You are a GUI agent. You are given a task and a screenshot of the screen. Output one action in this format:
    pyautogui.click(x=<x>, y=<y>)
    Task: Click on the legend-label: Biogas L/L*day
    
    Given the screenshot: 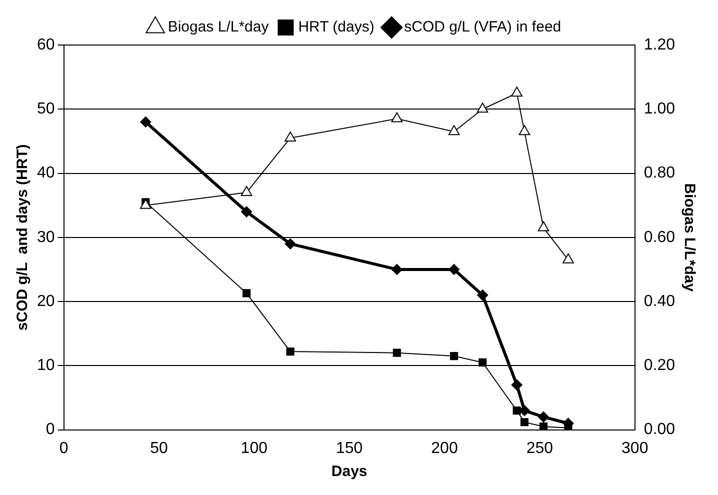 What is the action you would take?
    pyautogui.click(x=219, y=27)
    